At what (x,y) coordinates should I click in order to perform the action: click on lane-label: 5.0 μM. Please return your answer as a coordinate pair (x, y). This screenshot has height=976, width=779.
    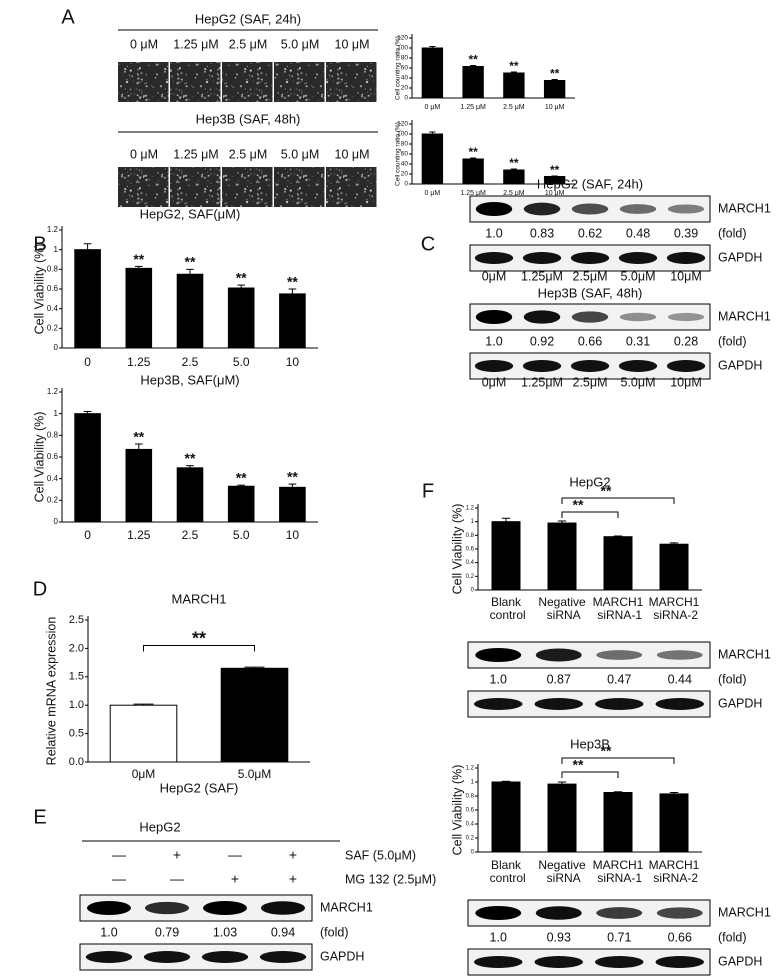
    Looking at the image, I should click on (300, 44).